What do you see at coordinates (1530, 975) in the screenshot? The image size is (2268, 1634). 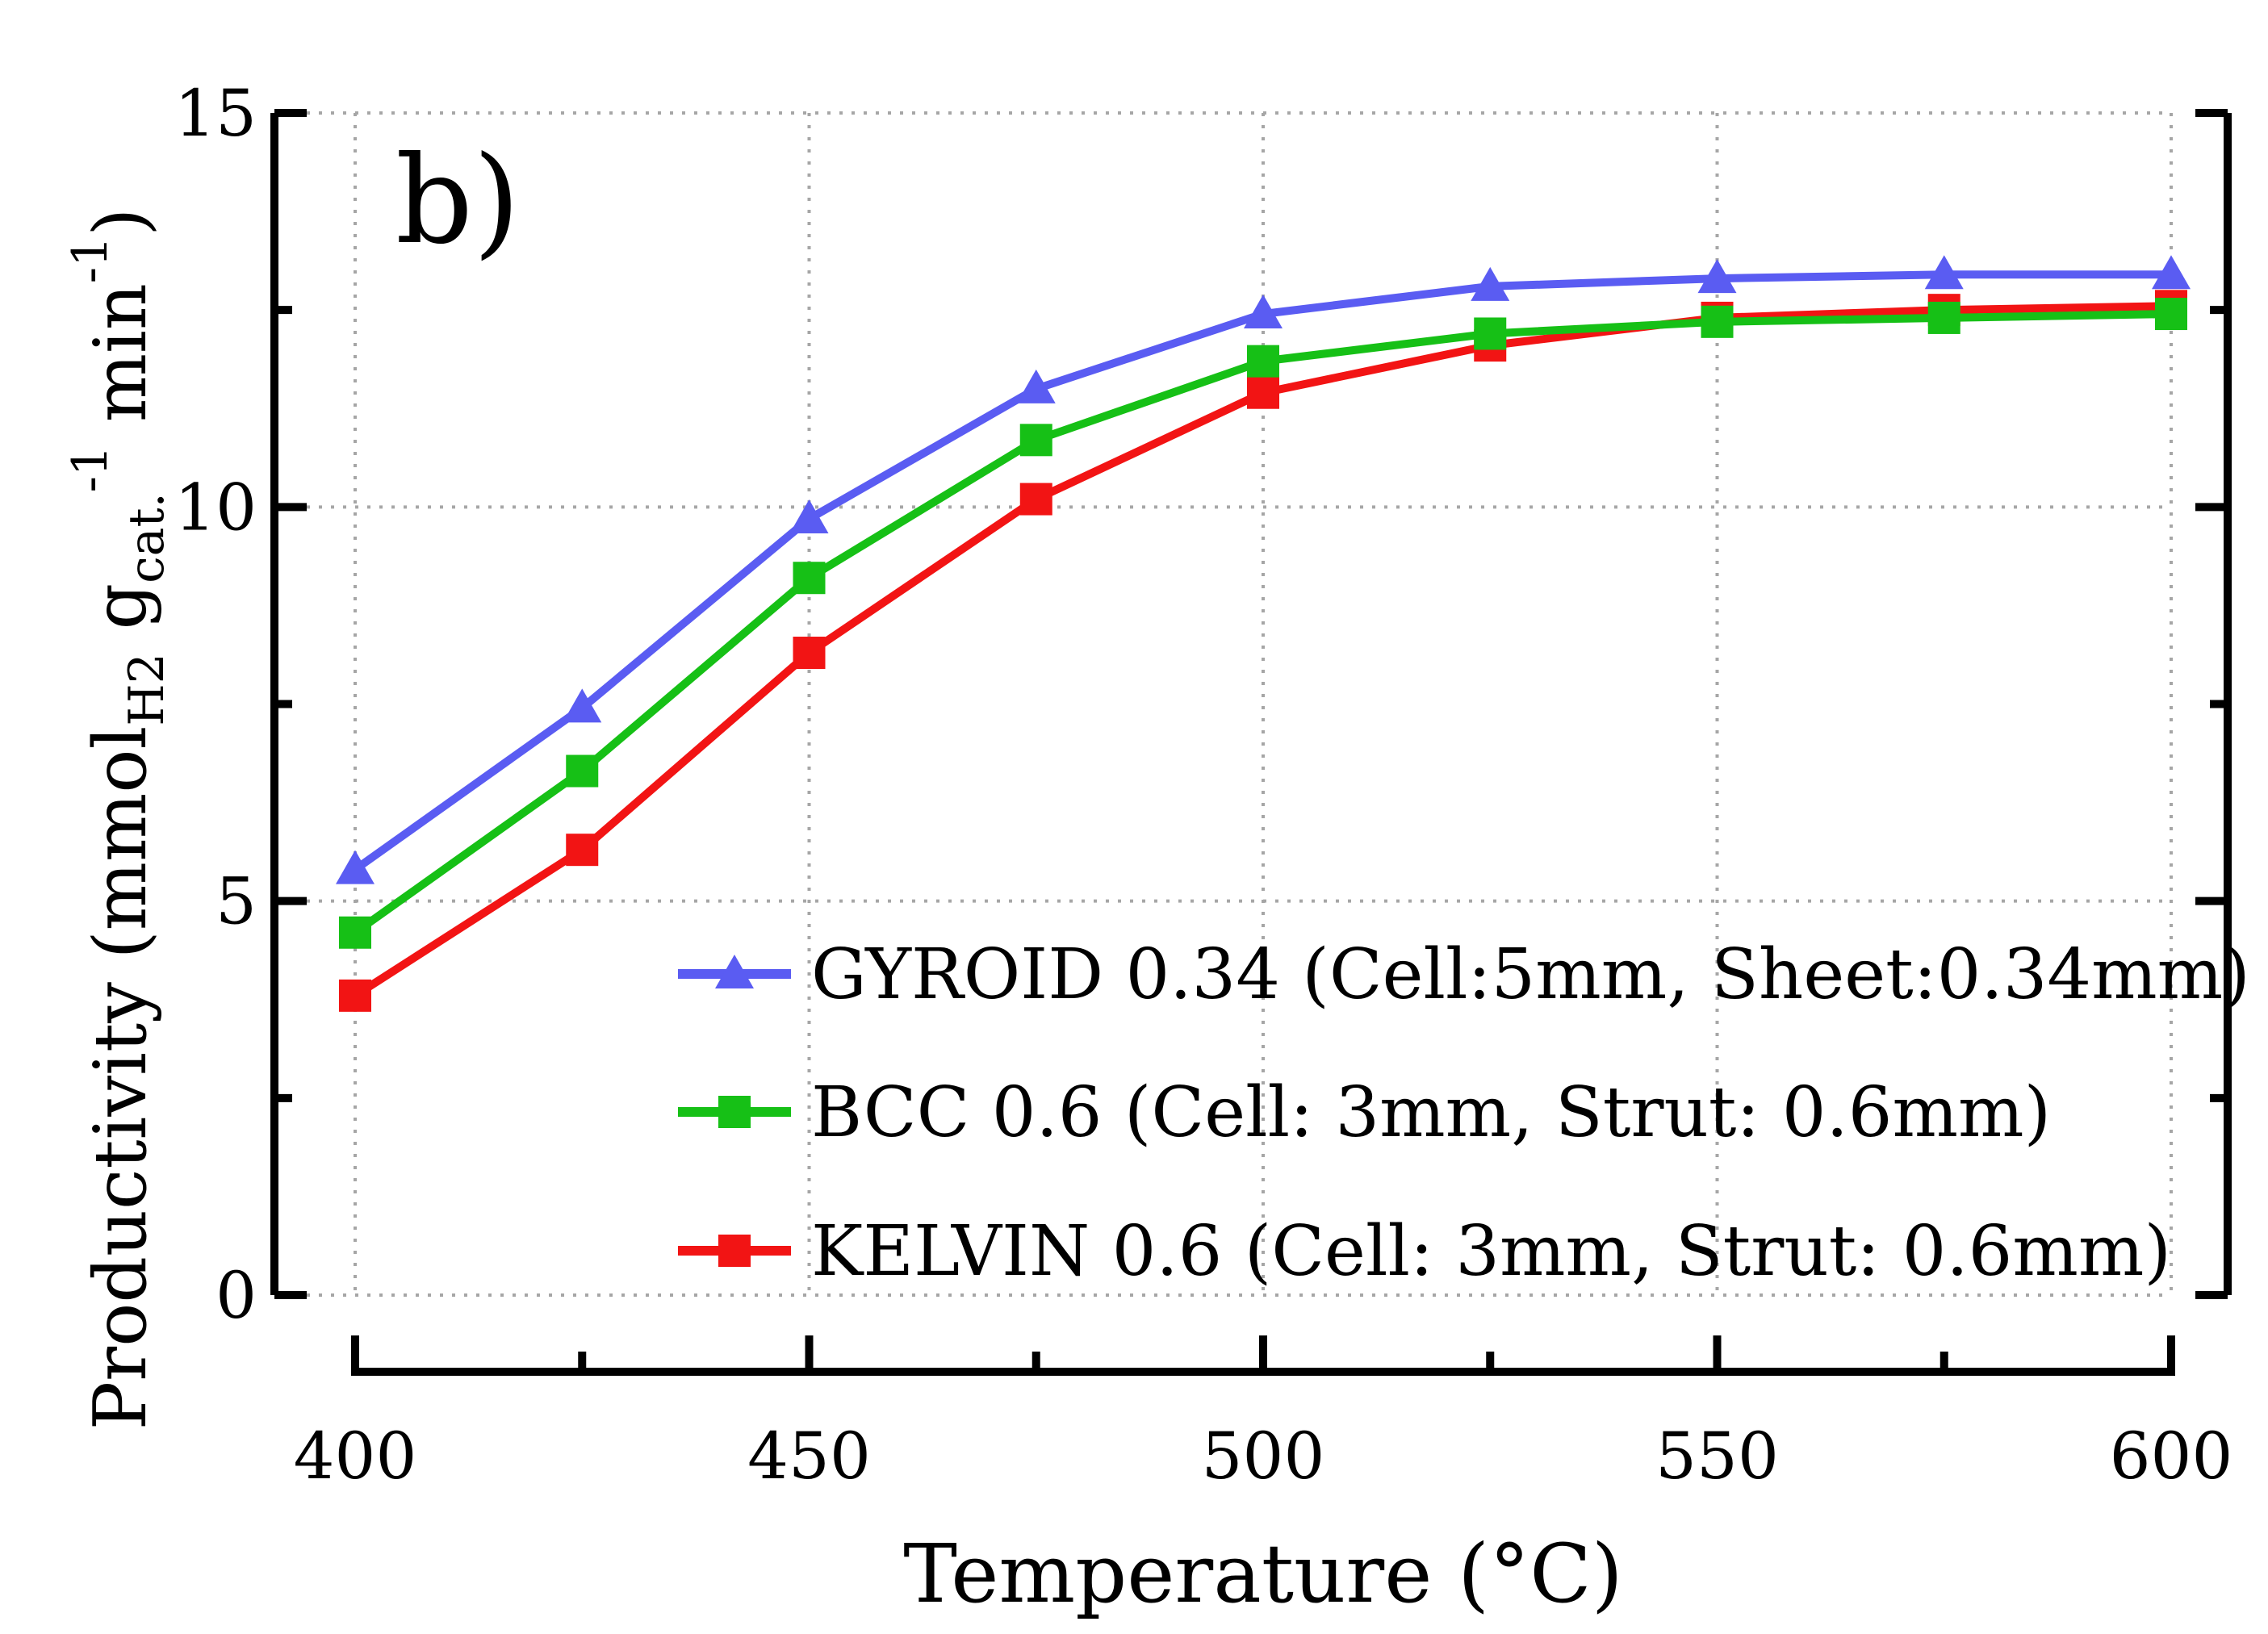 I see `legend-label-gyroid: GYROID 0.34 (Cell:5mm, Sheet:0.34mm)` at bounding box center [1530, 975].